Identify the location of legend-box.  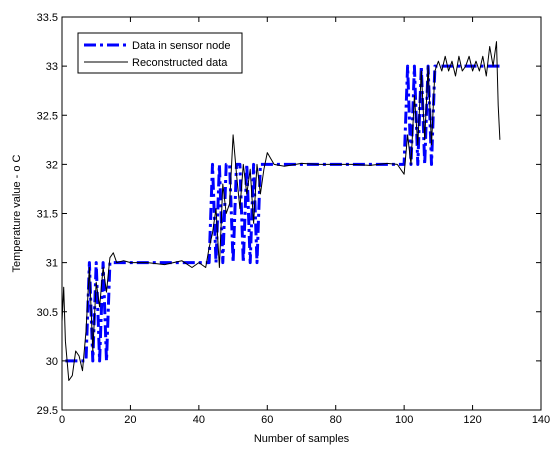
(160, 53).